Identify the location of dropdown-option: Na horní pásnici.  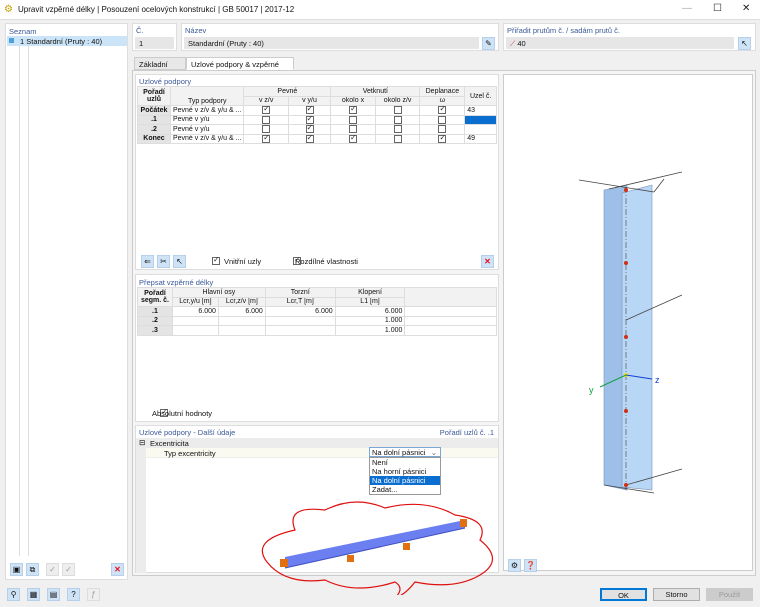
(399, 471).